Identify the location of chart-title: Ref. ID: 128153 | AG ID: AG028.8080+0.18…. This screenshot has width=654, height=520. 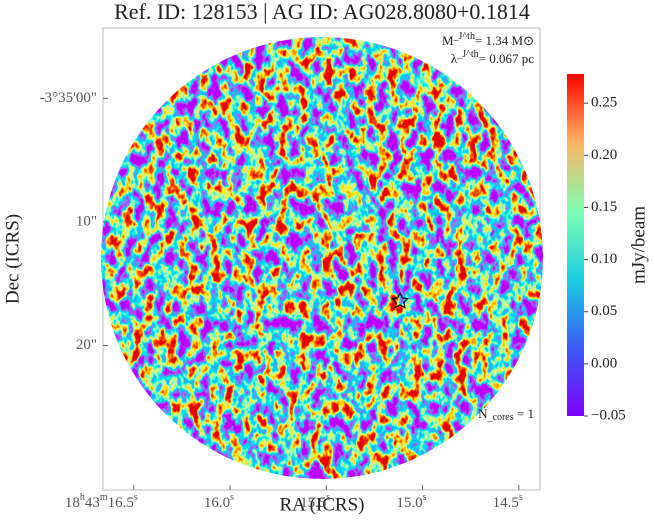
(322, 12).